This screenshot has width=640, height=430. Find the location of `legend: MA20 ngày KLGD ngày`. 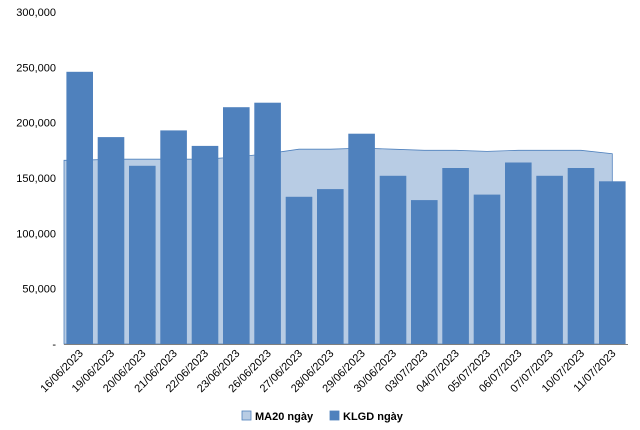

legend: MA20 ngày KLGD ngày is located at coordinates (322, 416).